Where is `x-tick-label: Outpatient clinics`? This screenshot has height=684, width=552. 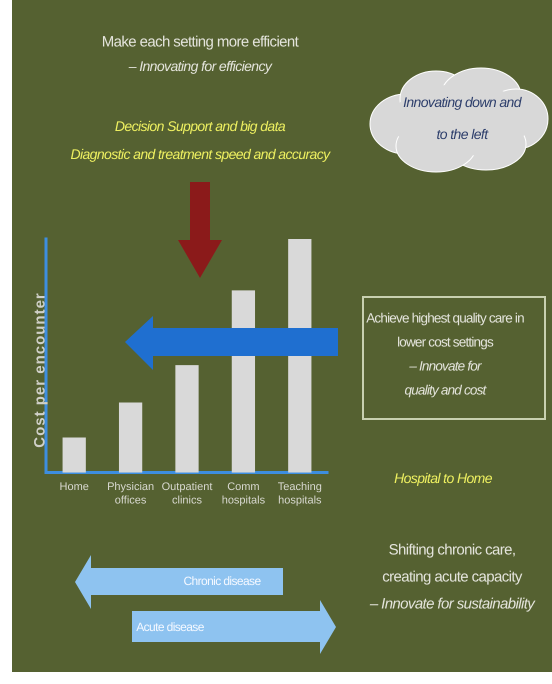 x-tick-label: Outpatient clinics is located at coordinates (187, 493).